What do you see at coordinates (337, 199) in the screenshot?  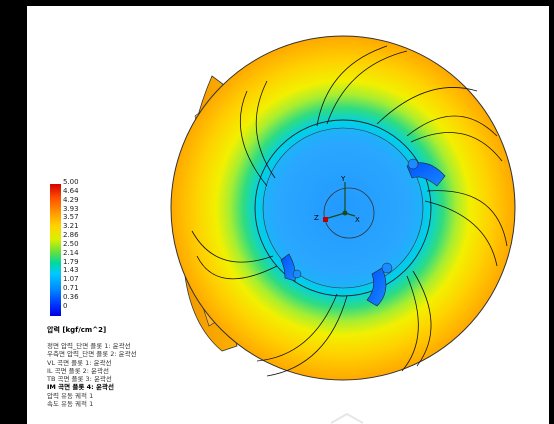 I see `coordinate-triad-icon: Y Z X` at bounding box center [337, 199].